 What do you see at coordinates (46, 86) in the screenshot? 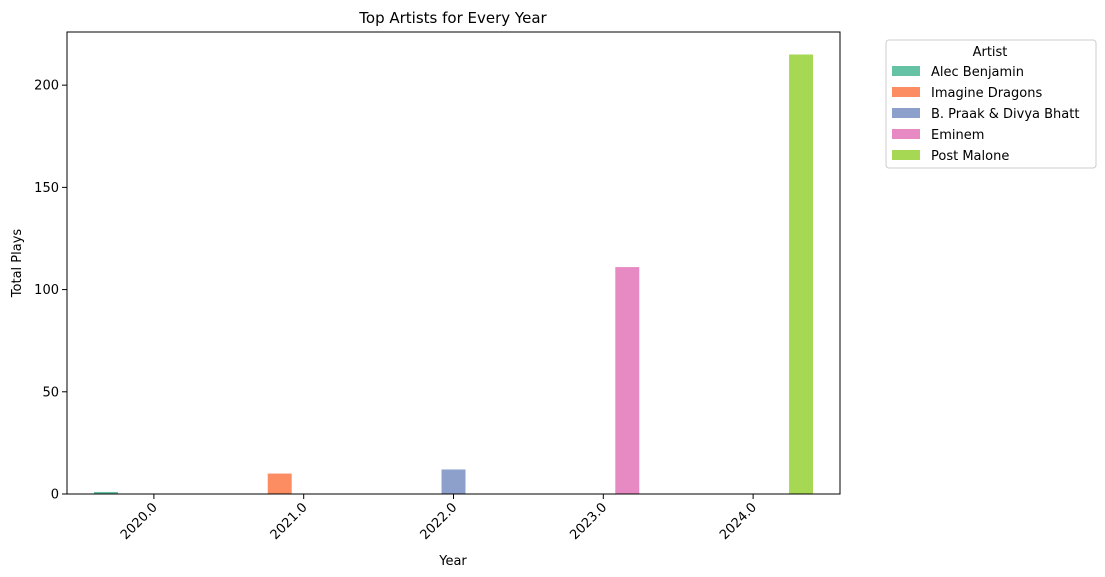
I see `y-tick-label: 200` at bounding box center [46, 86].